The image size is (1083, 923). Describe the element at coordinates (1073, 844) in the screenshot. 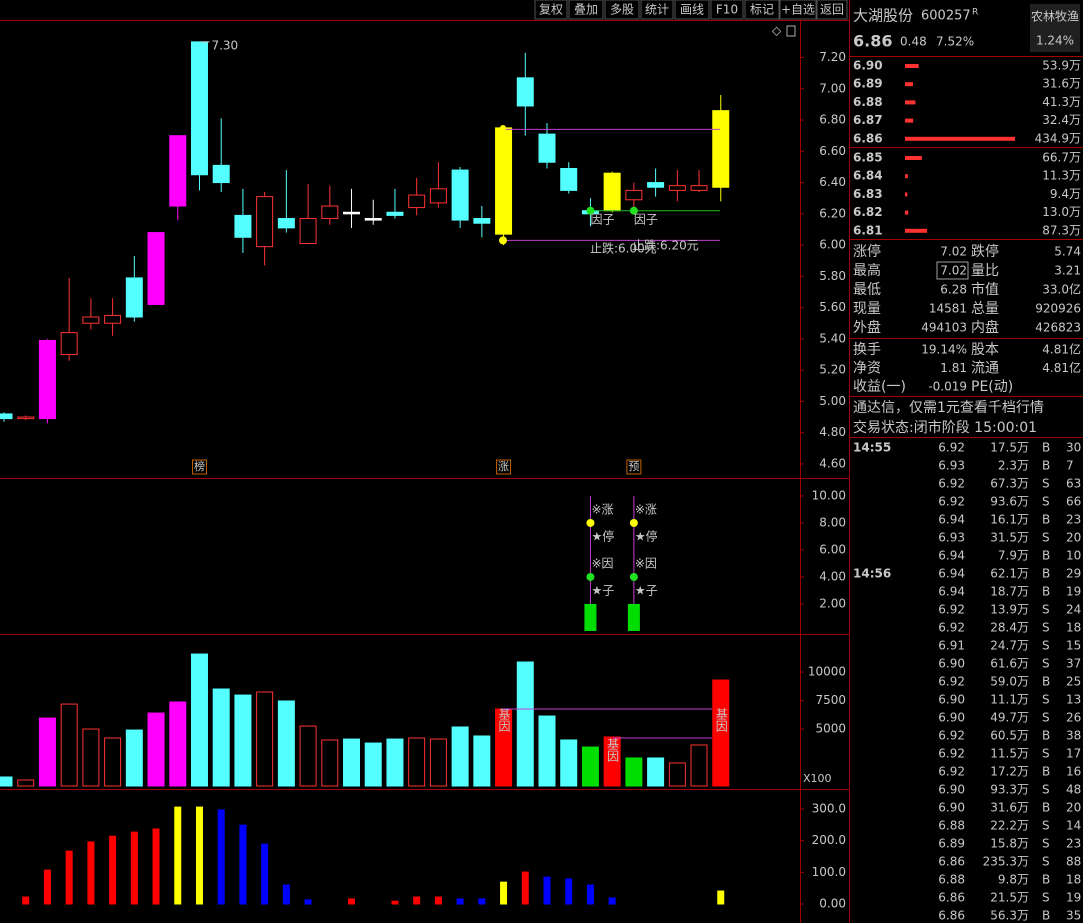

I see `trade-count: 23` at that location.